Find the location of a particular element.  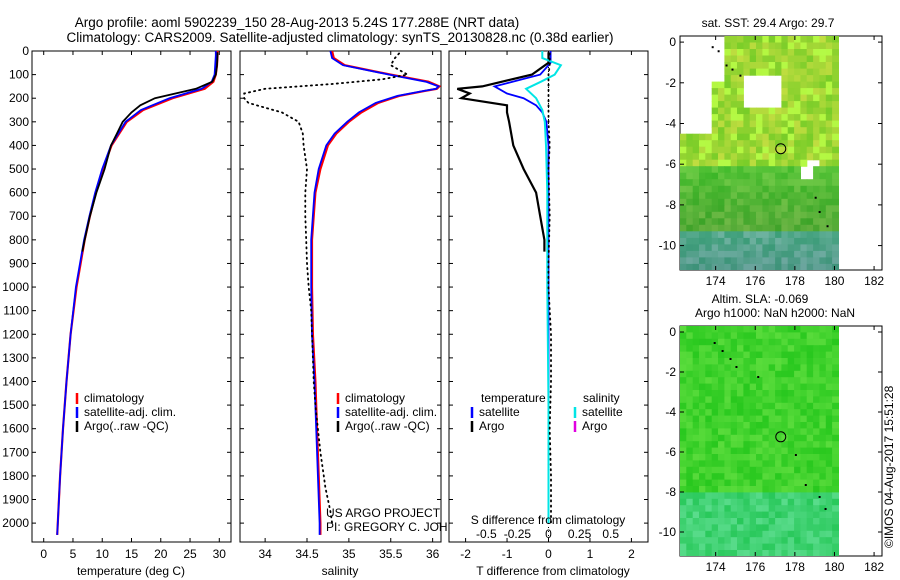

s-difference-label: S difference from climatology is located at coordinates (548, 520).